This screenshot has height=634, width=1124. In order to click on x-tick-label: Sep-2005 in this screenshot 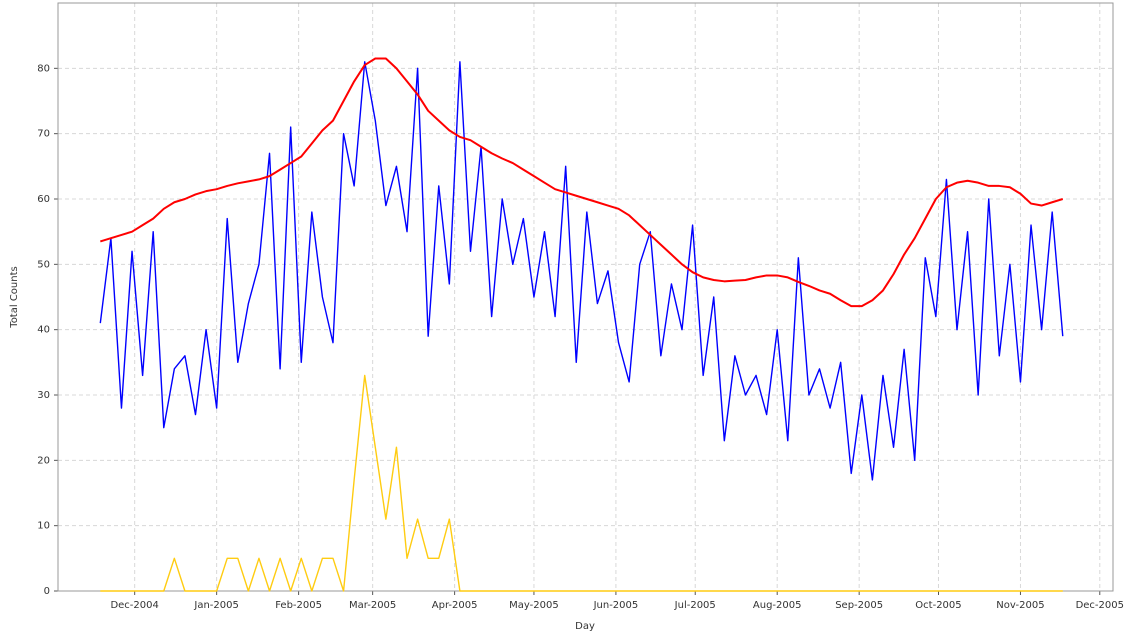, I will do `click(859, 605)`.